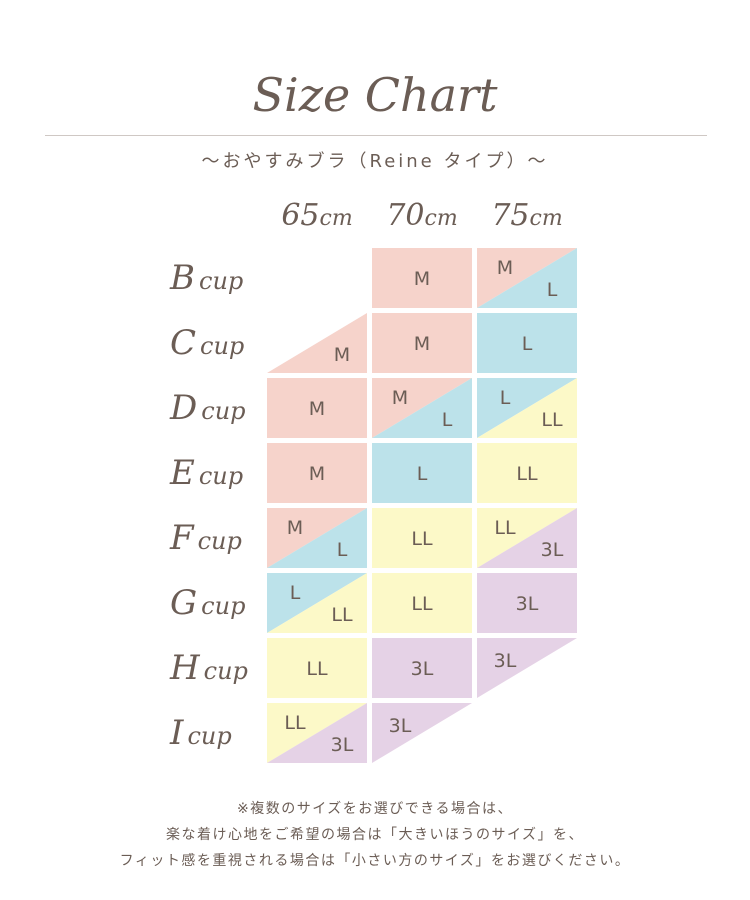 The height and width of the screenshot is (900, 750). I want to click on column-num: 70, so click(405, 215).